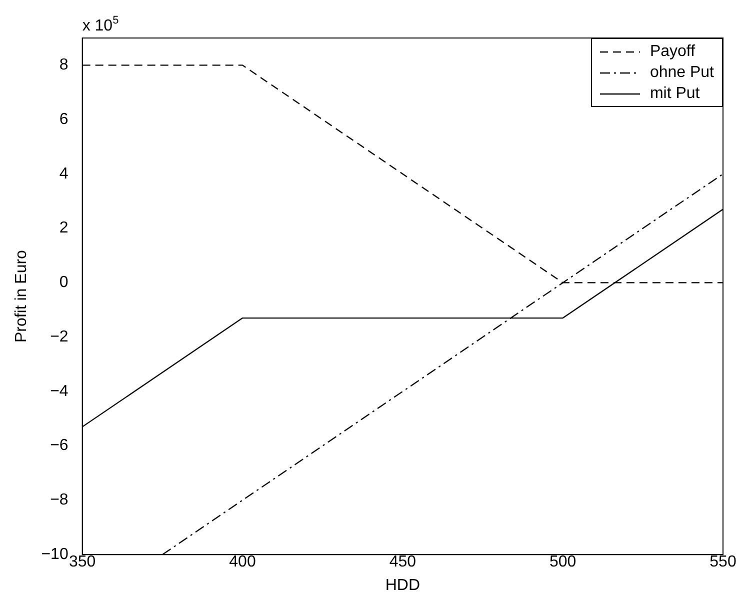 The image size is (751, 603). Describe the element at coordinates (63, 119) in the screenshot. I see `y-tick-label: 6` at that location.